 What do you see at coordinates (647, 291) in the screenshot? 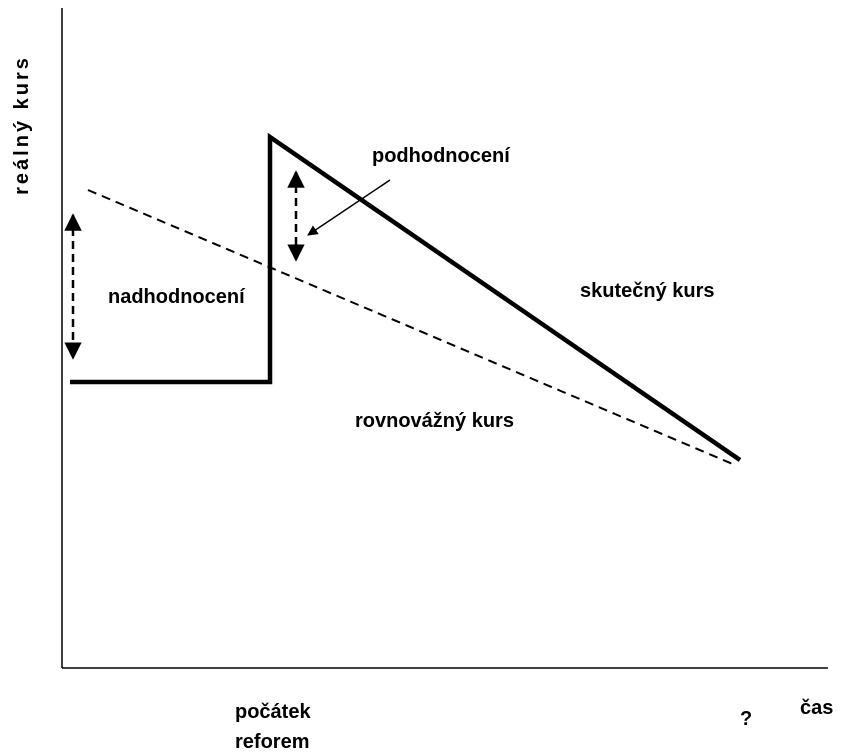
I see `actual-rate-label: skutečný kurs` at bounding box center [647, 291].